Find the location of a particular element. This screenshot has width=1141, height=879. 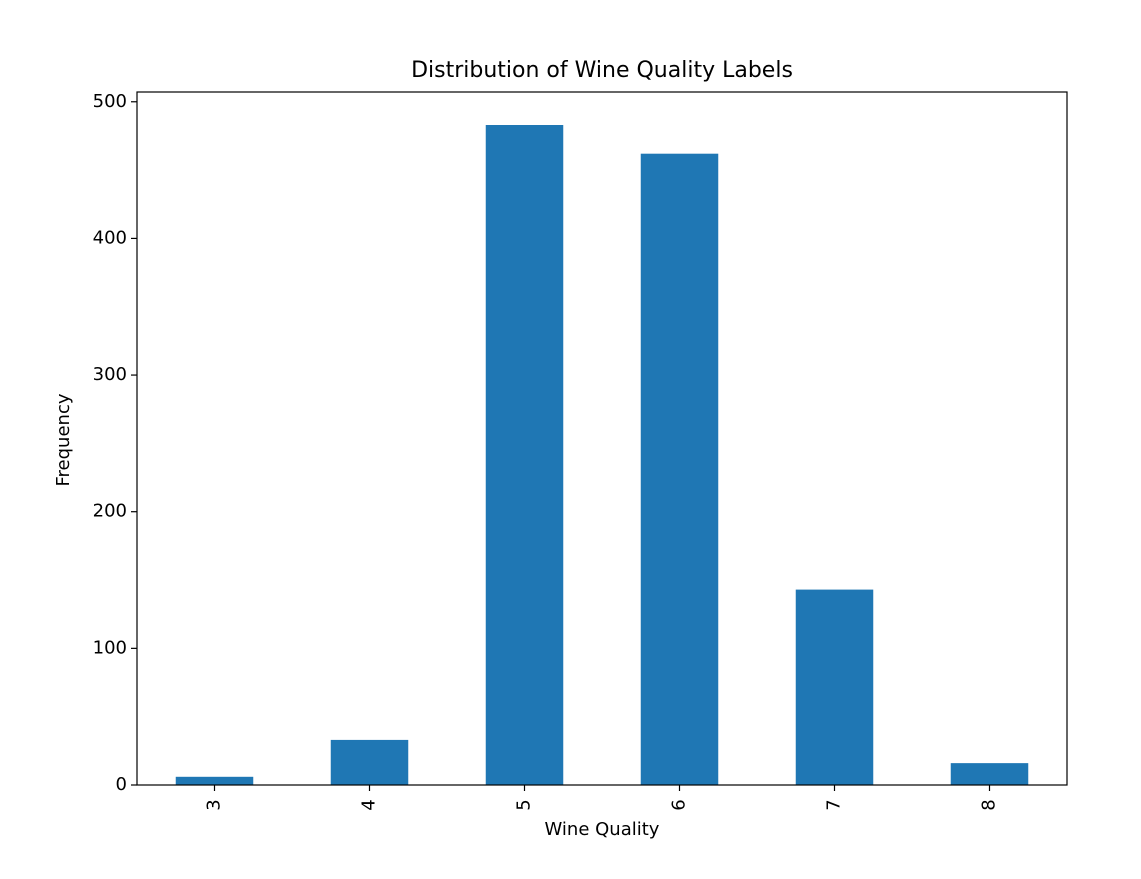

x-tick-label: 5 is located at coordinates (524, 804).